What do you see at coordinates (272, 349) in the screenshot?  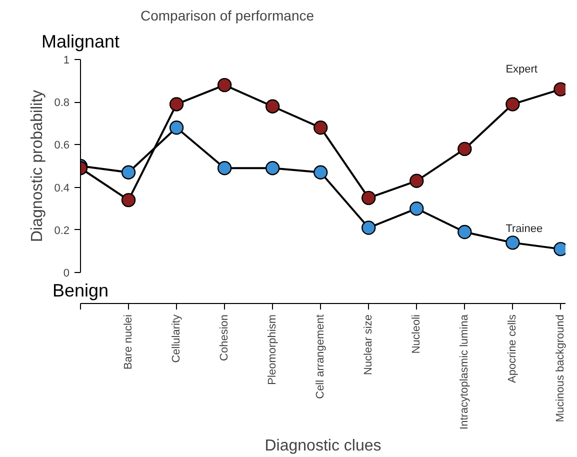 I see `x-tick-label: Pleomorphism` at bounding box center [272, 349].